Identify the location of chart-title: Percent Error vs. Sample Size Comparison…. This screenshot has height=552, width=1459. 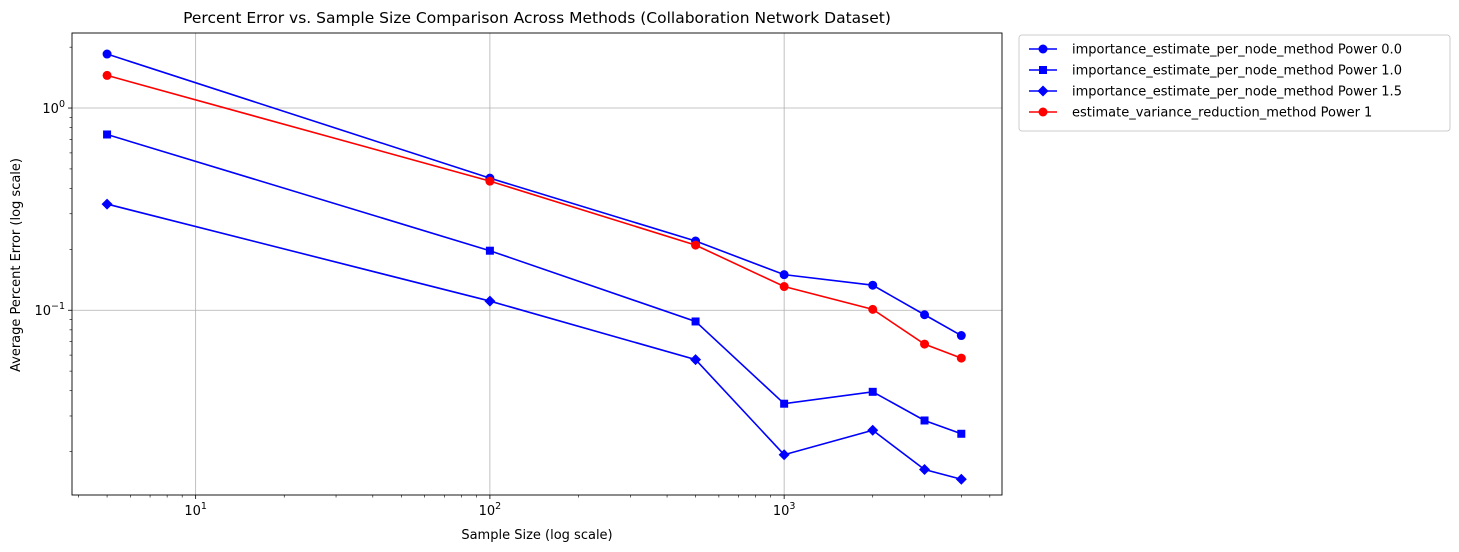
(537, 18).